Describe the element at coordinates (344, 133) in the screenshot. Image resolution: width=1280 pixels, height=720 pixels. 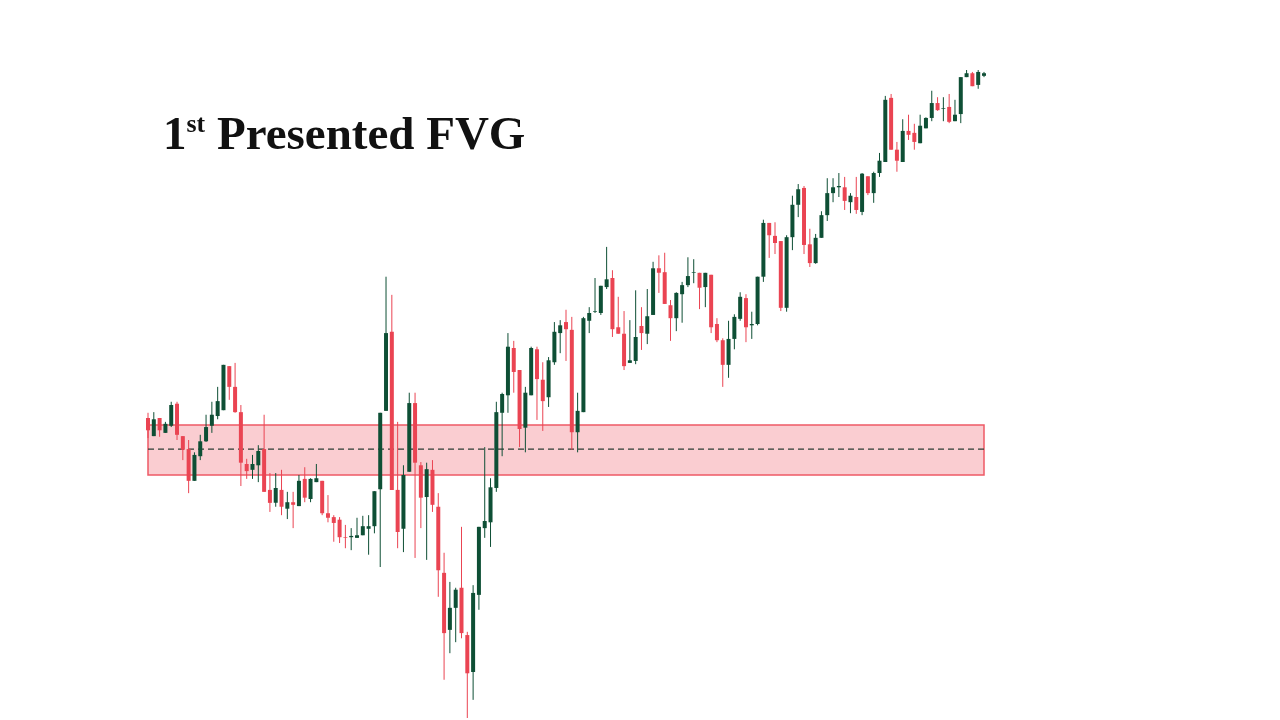
I see `text: 1$^{st}$ Presented FVG` at that location.